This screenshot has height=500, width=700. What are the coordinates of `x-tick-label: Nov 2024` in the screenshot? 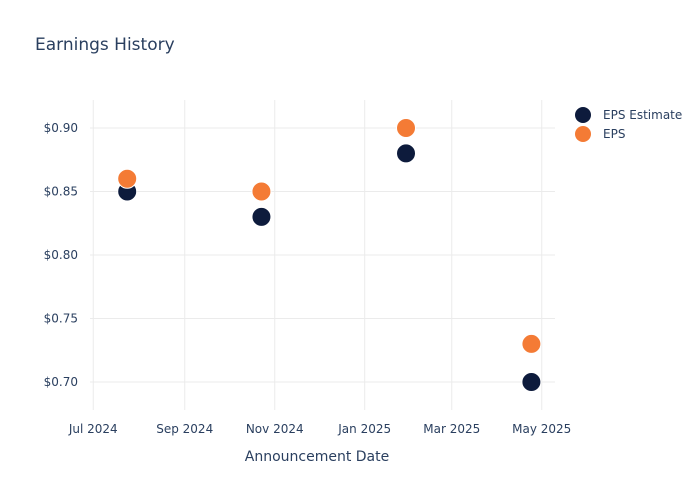 It's located at (275, 429).